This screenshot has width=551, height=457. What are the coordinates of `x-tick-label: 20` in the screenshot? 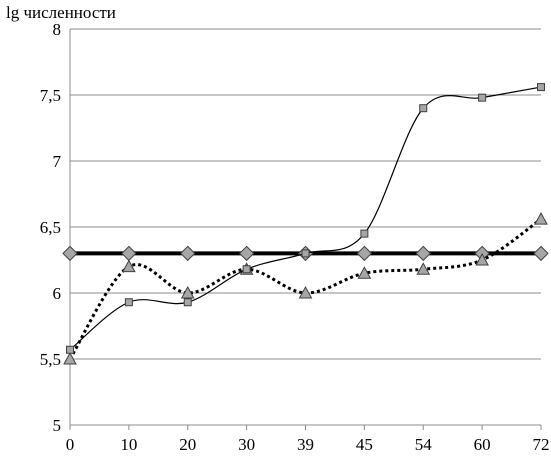 It's located at (187, 444).